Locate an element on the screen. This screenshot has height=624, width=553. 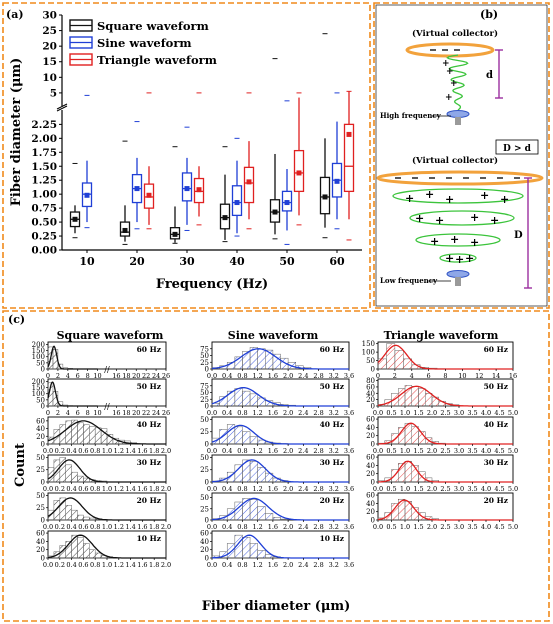
y-axis-title: Count is located at coordinates (20, 465).